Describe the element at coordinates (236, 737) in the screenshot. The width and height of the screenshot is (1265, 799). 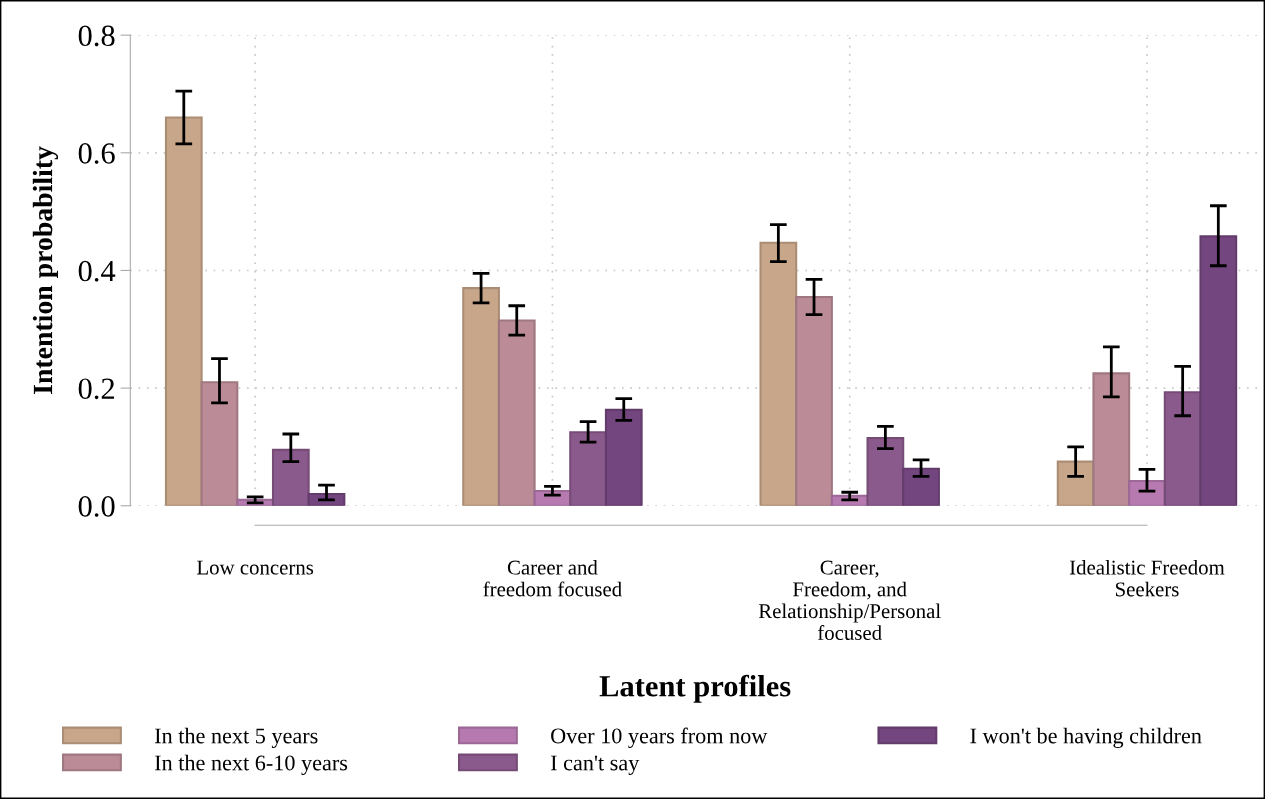
I see `legend-label: In the next 5 years` at that location.